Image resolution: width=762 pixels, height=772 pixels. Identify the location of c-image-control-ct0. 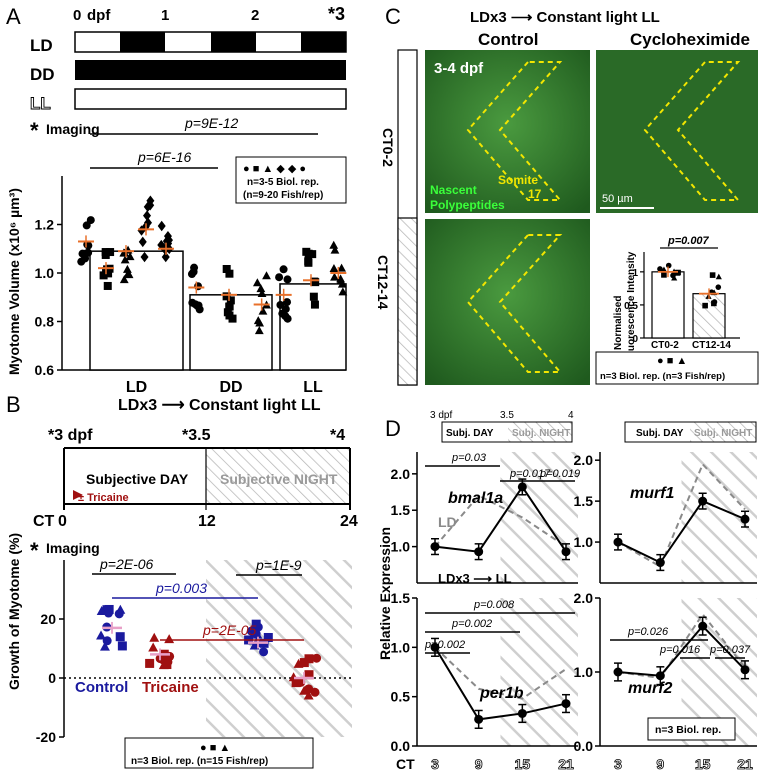
(507, 131).